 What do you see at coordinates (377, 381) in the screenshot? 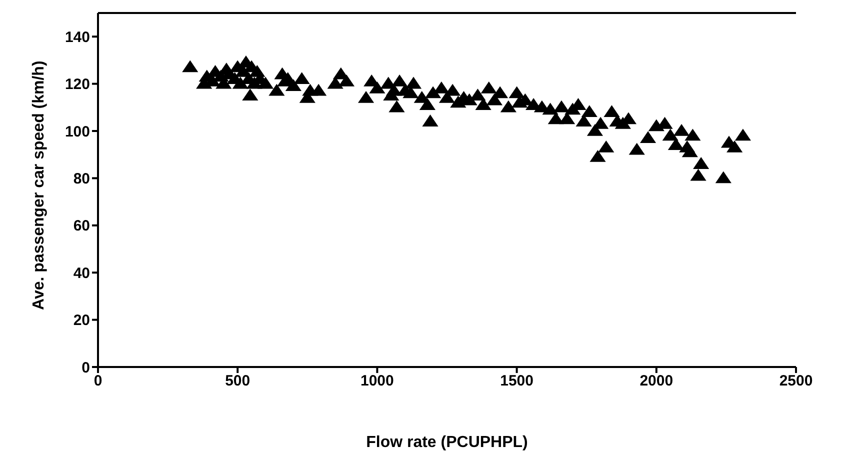
I see `x-tick-label: 1000` at bounding box center [377, 381].